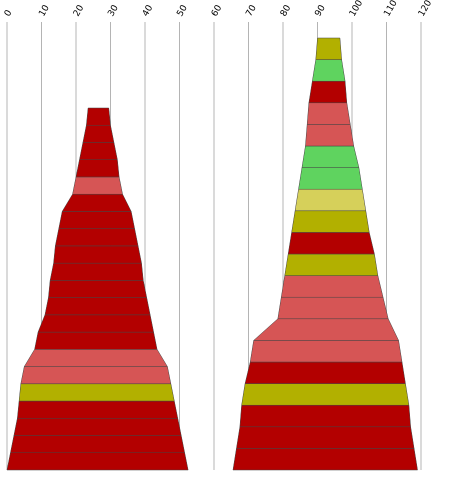 The height and width of the screenshot is (477, 452). What do you see at coordinates (251, 10) in the screenshot?
I see `x-tick-label: 70` at bounding box center [251, 10].